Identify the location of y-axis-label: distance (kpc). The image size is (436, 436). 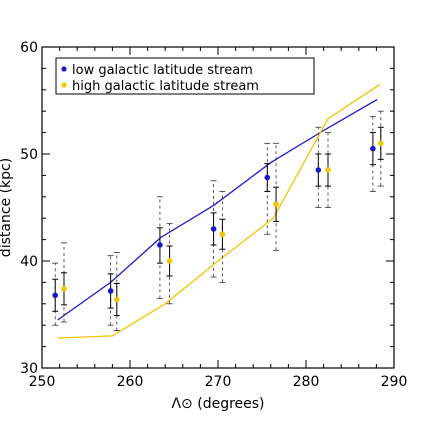
(7, 207).